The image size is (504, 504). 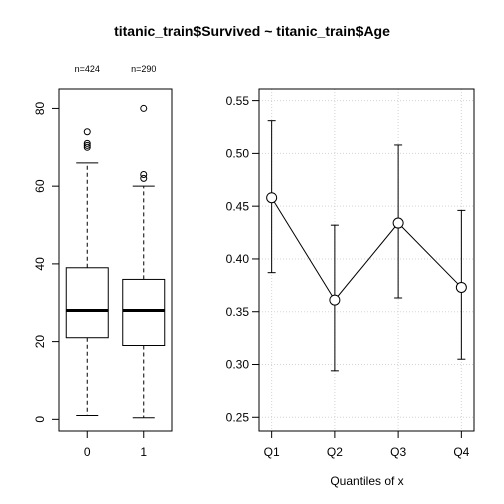 What do you see at coordinates (238, 206) in the screenshot?
I see `y-tick-label: 0.45` at bounding box center [238, 206].